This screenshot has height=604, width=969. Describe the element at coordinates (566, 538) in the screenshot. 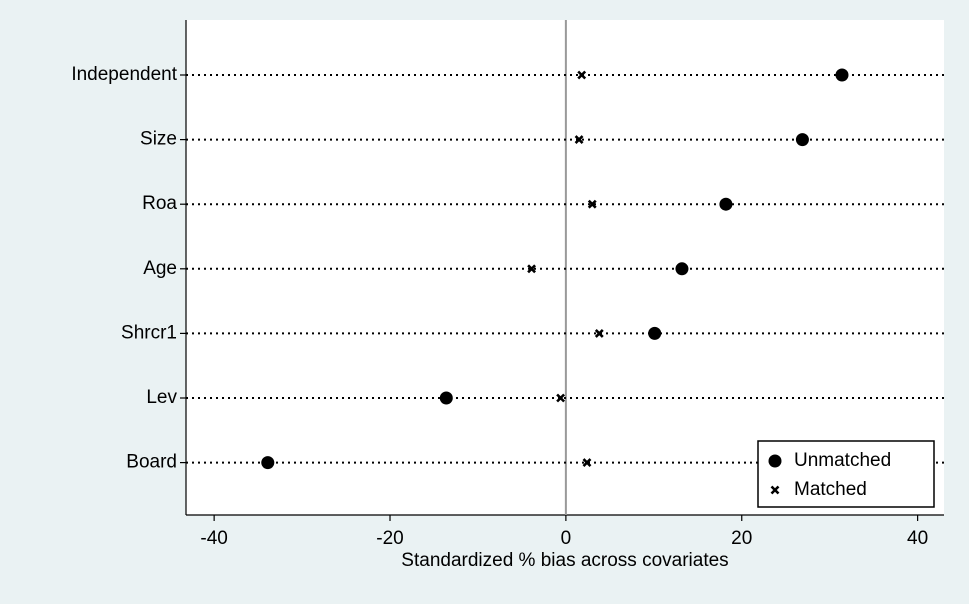

I see `x-tick-label: 0` at that location.